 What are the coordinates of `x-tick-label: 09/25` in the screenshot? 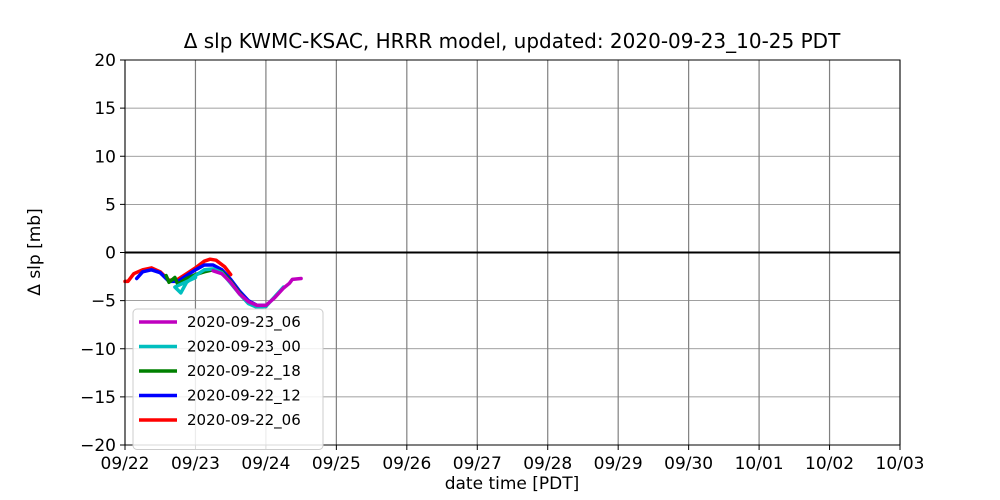 It's located at (336, 464).